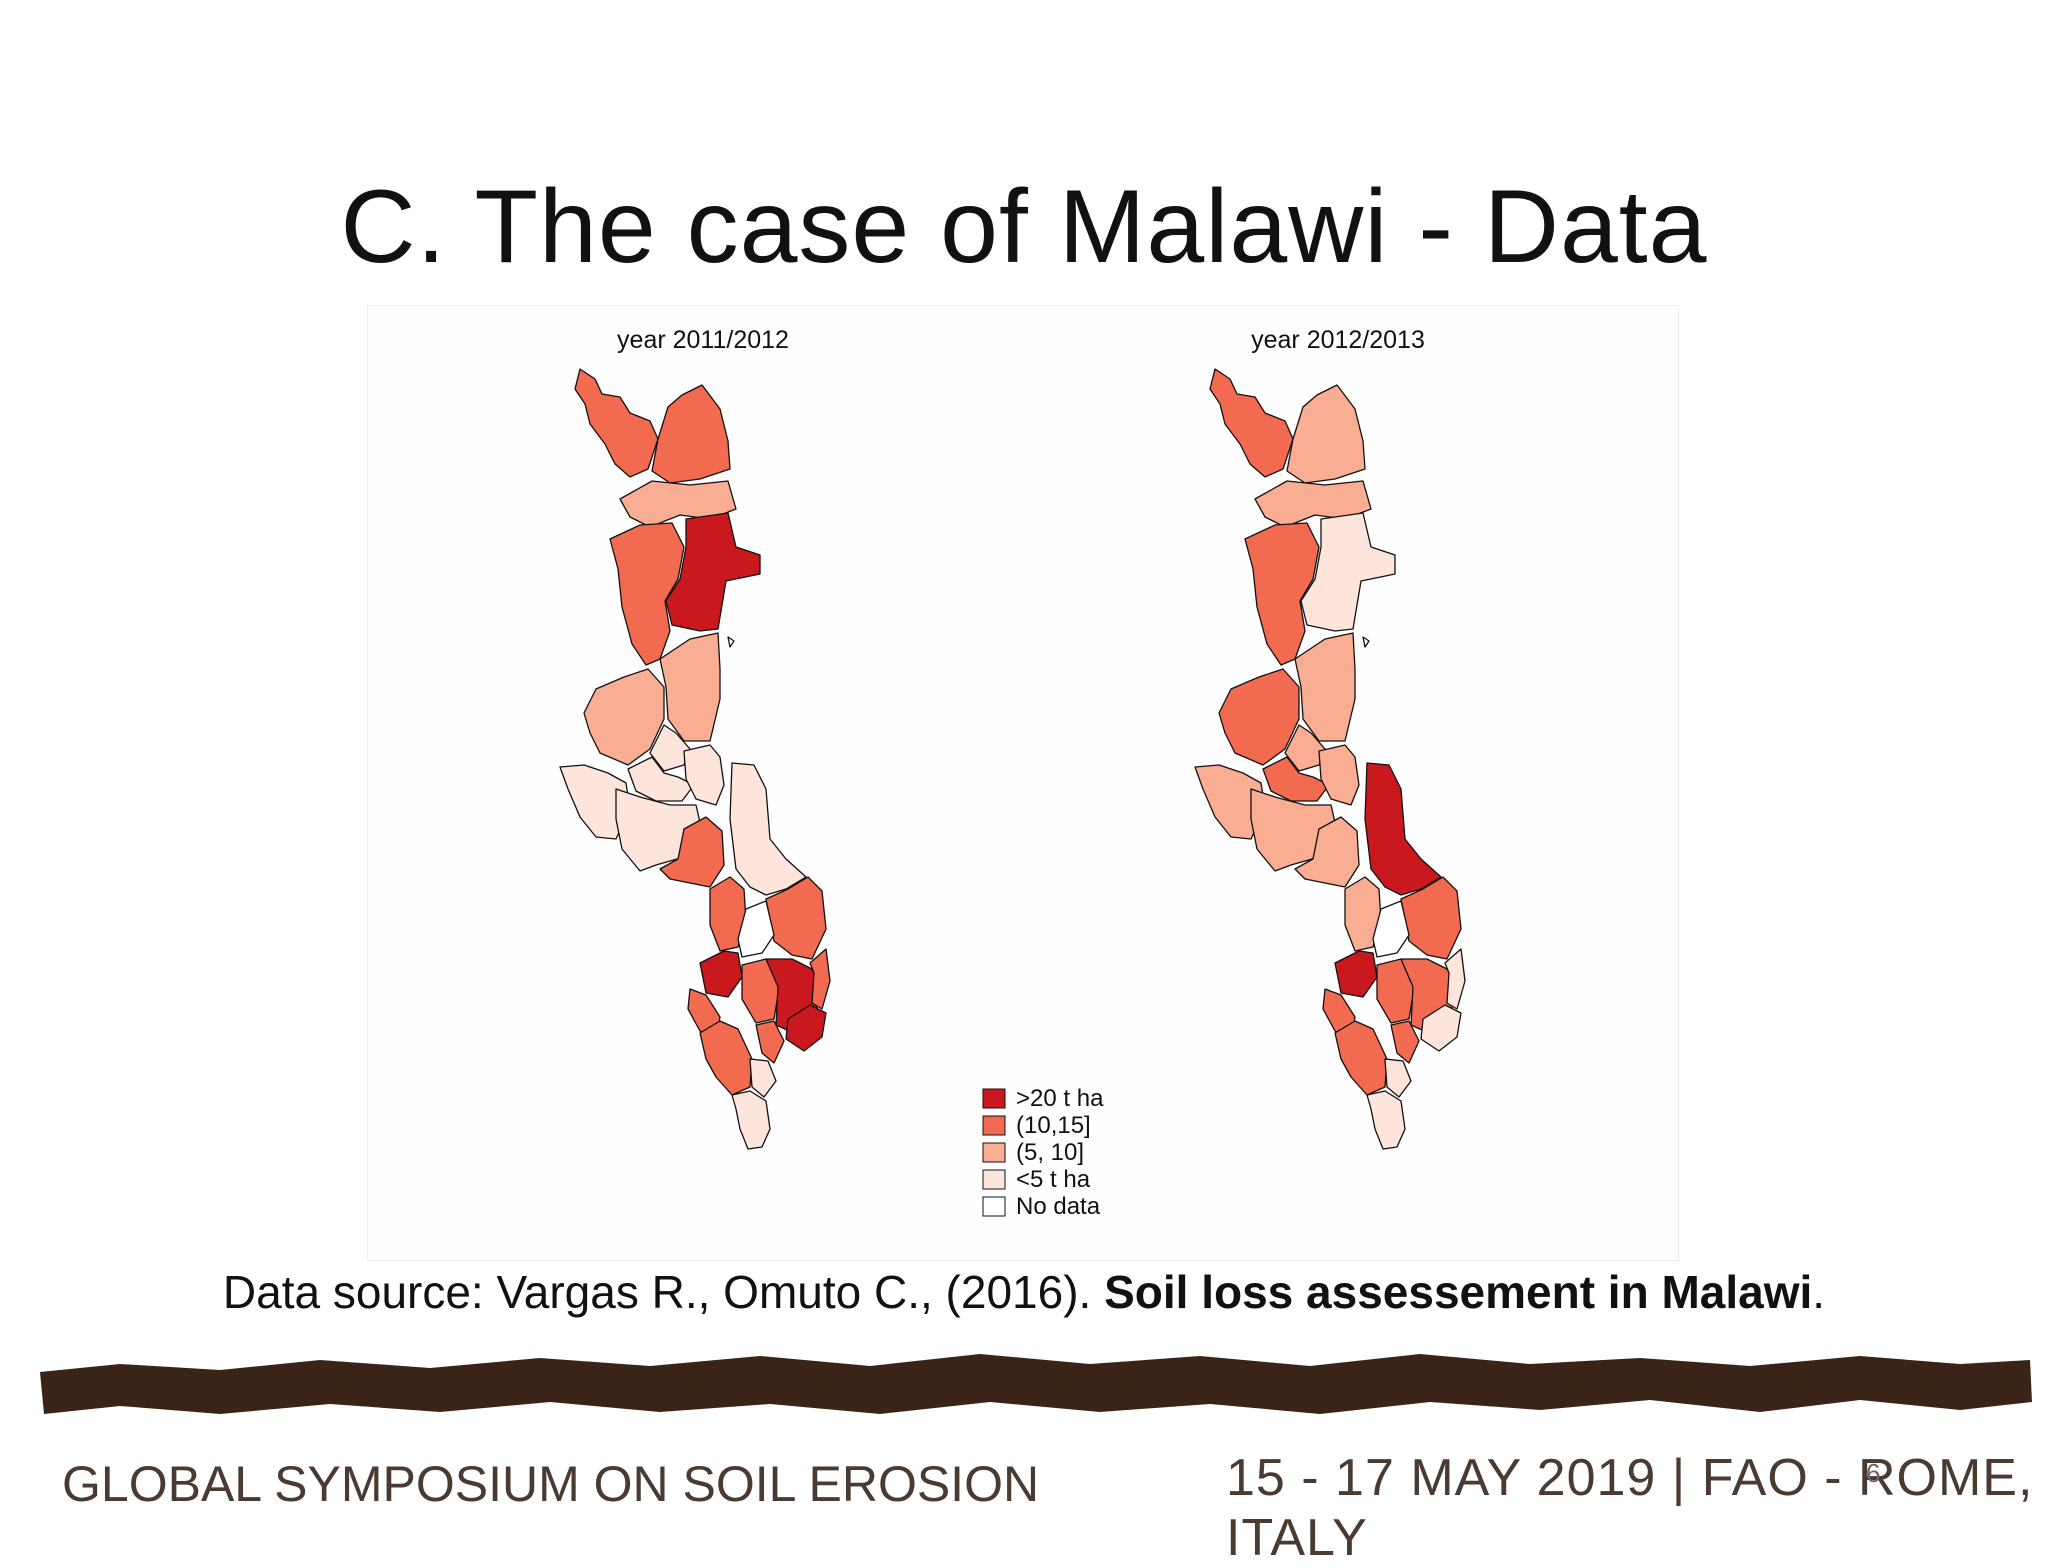 The height and width of the screenshot is (1568, 2048). Describe the element at coordinates (1058, 1206) in the screenshot. I see `legend-label: No data` at that location.